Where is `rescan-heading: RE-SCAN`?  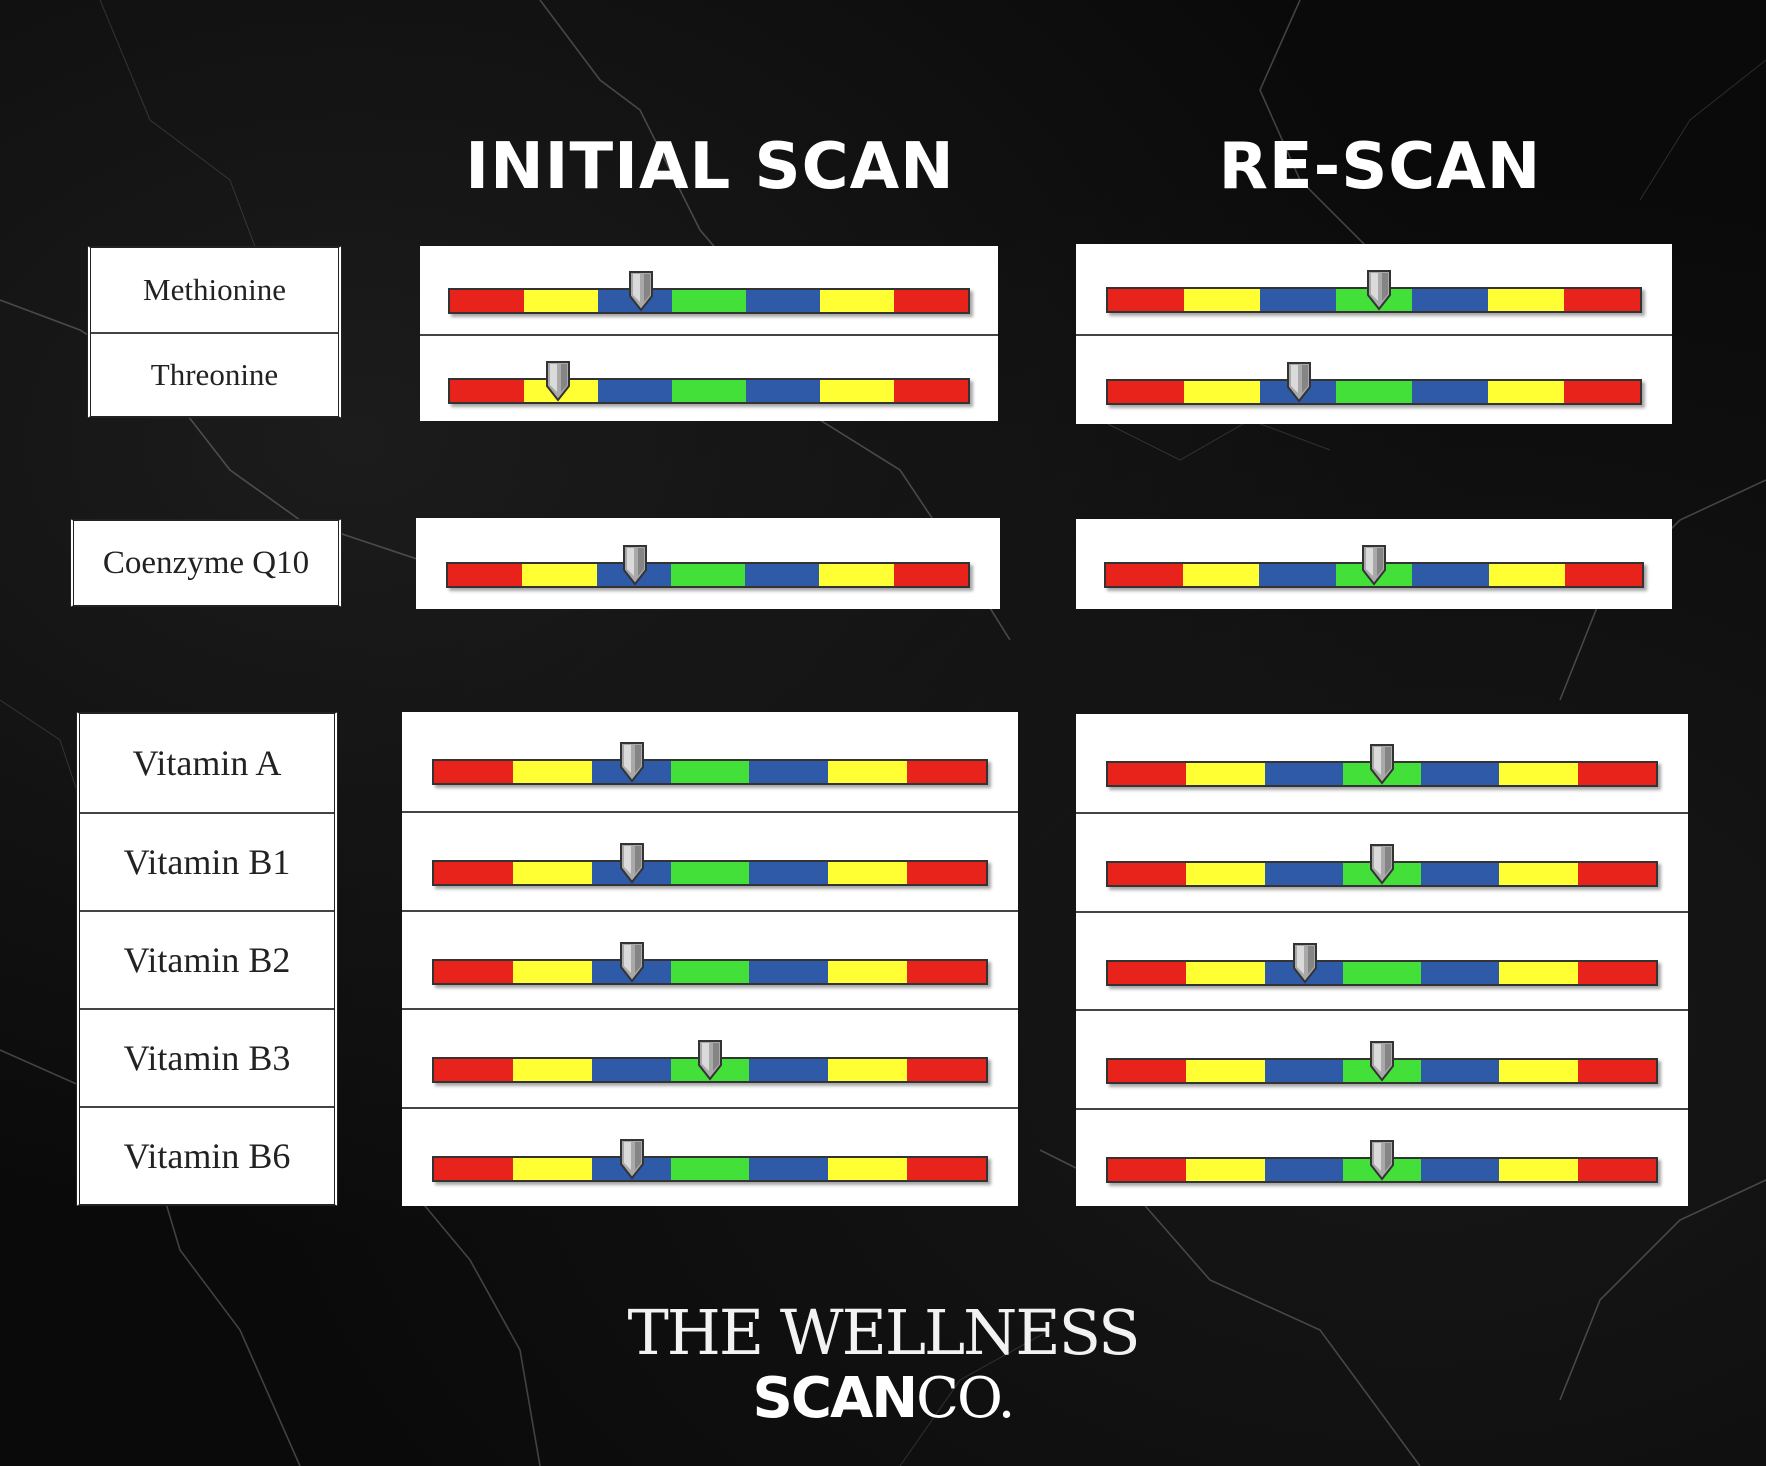
rescan-heading: RE-SCAN is located at coordinates (1380, 167).